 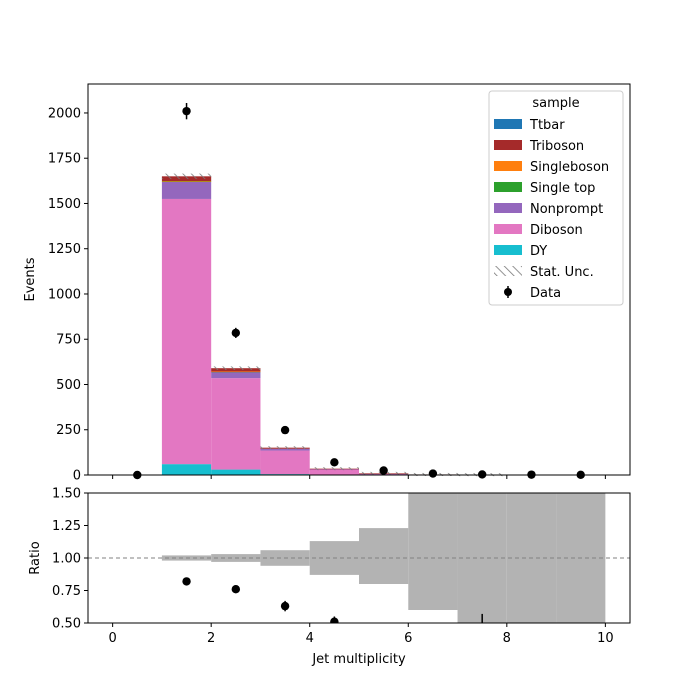 What do you see at coordinates (562, 188) in the screenshot?
I see `legend-label-single-top: Single top` at bounding box center [562, 188].